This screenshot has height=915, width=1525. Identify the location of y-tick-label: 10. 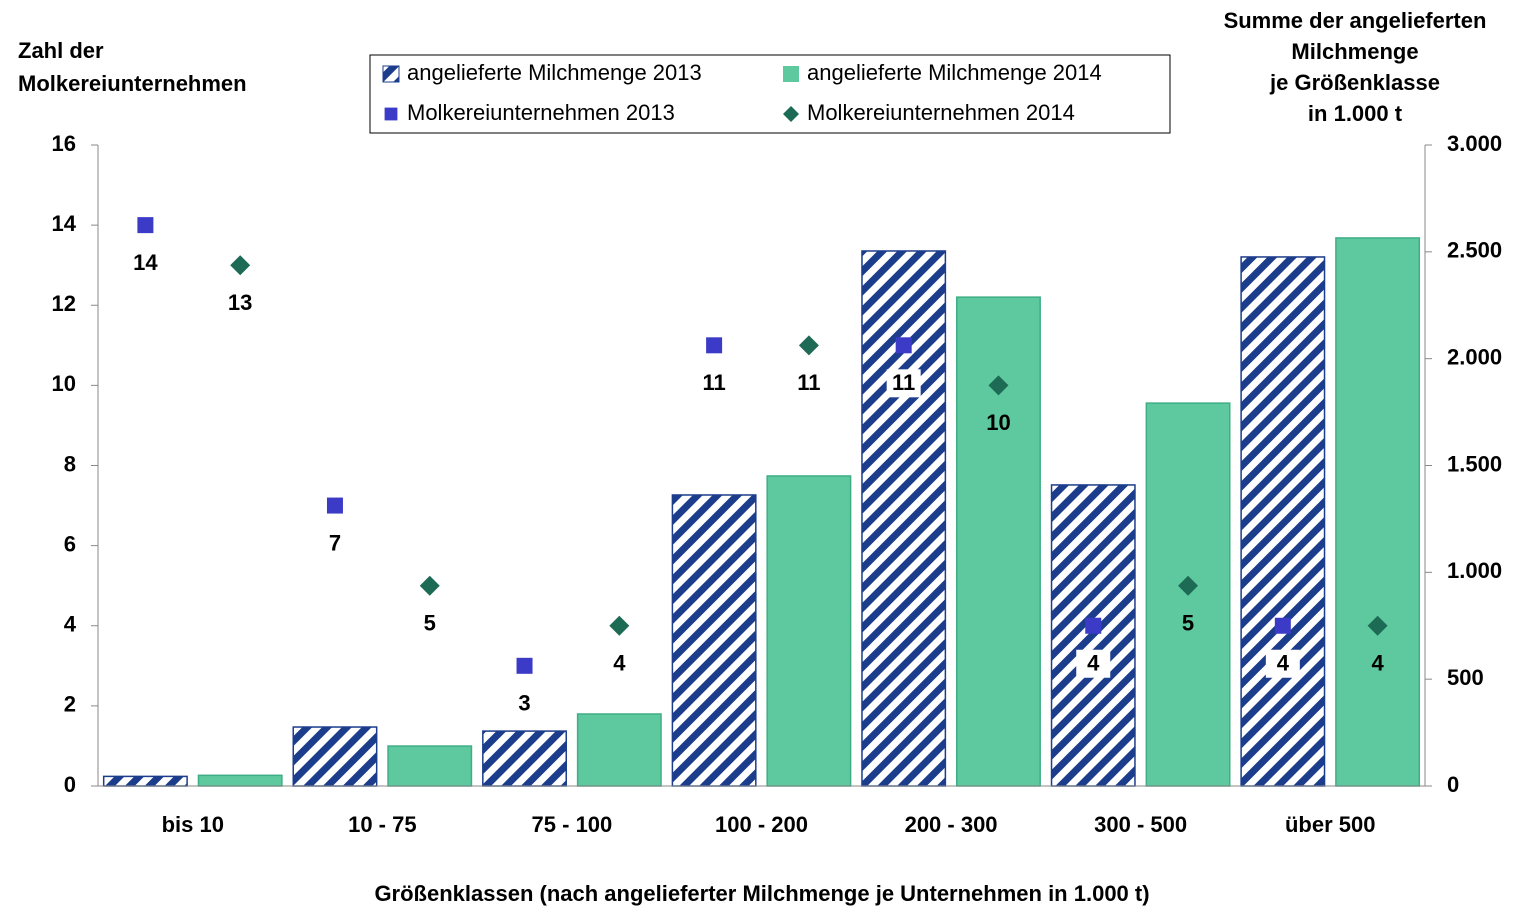
(64, 383).